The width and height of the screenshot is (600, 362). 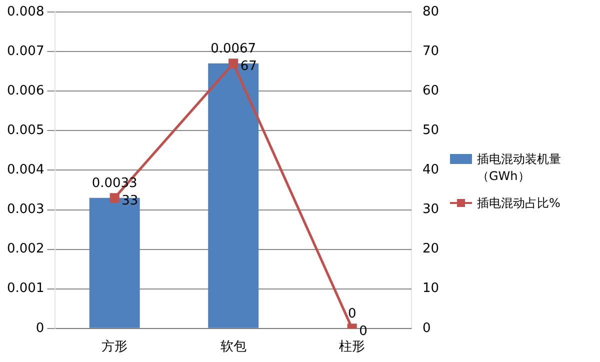 What do you see at coordinates (25, 249) in the screenshot?
I see `y-tick-label: 0.002` at bounding box center [25, 249].